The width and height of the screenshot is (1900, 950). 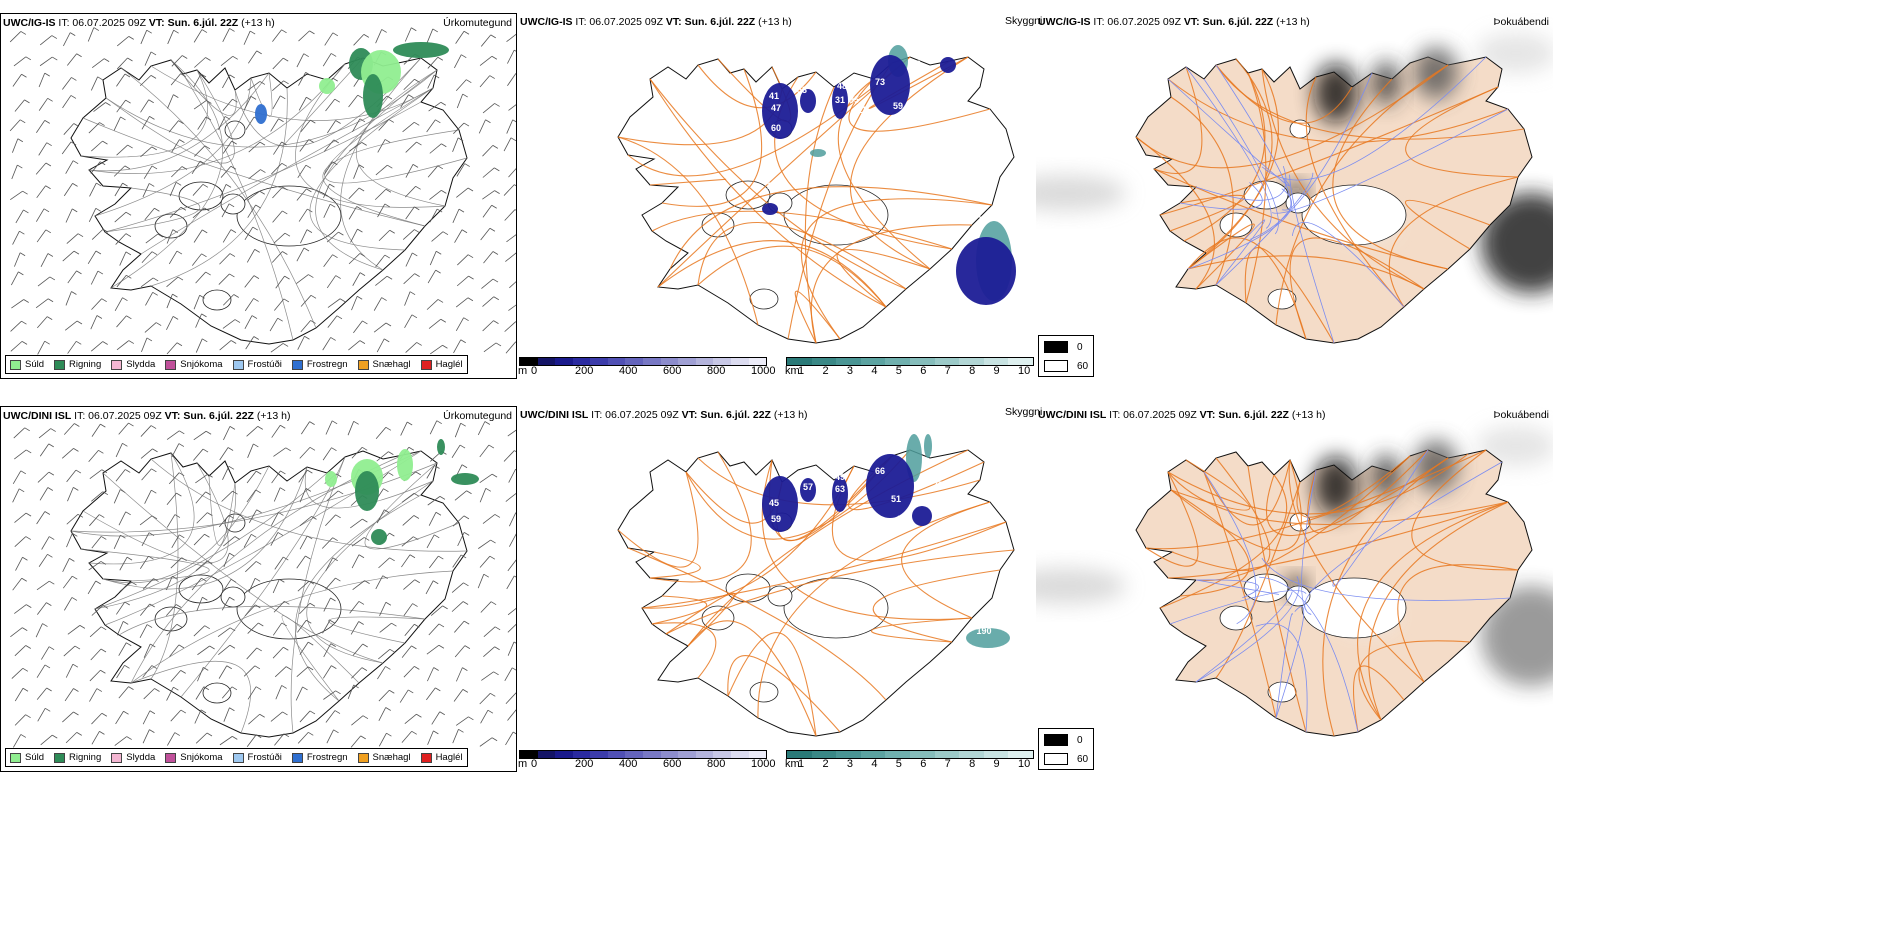 What do you see at coordinates (818, 153) in the screenshot?
I see `visibility-area` at bounding box center [818, 153].